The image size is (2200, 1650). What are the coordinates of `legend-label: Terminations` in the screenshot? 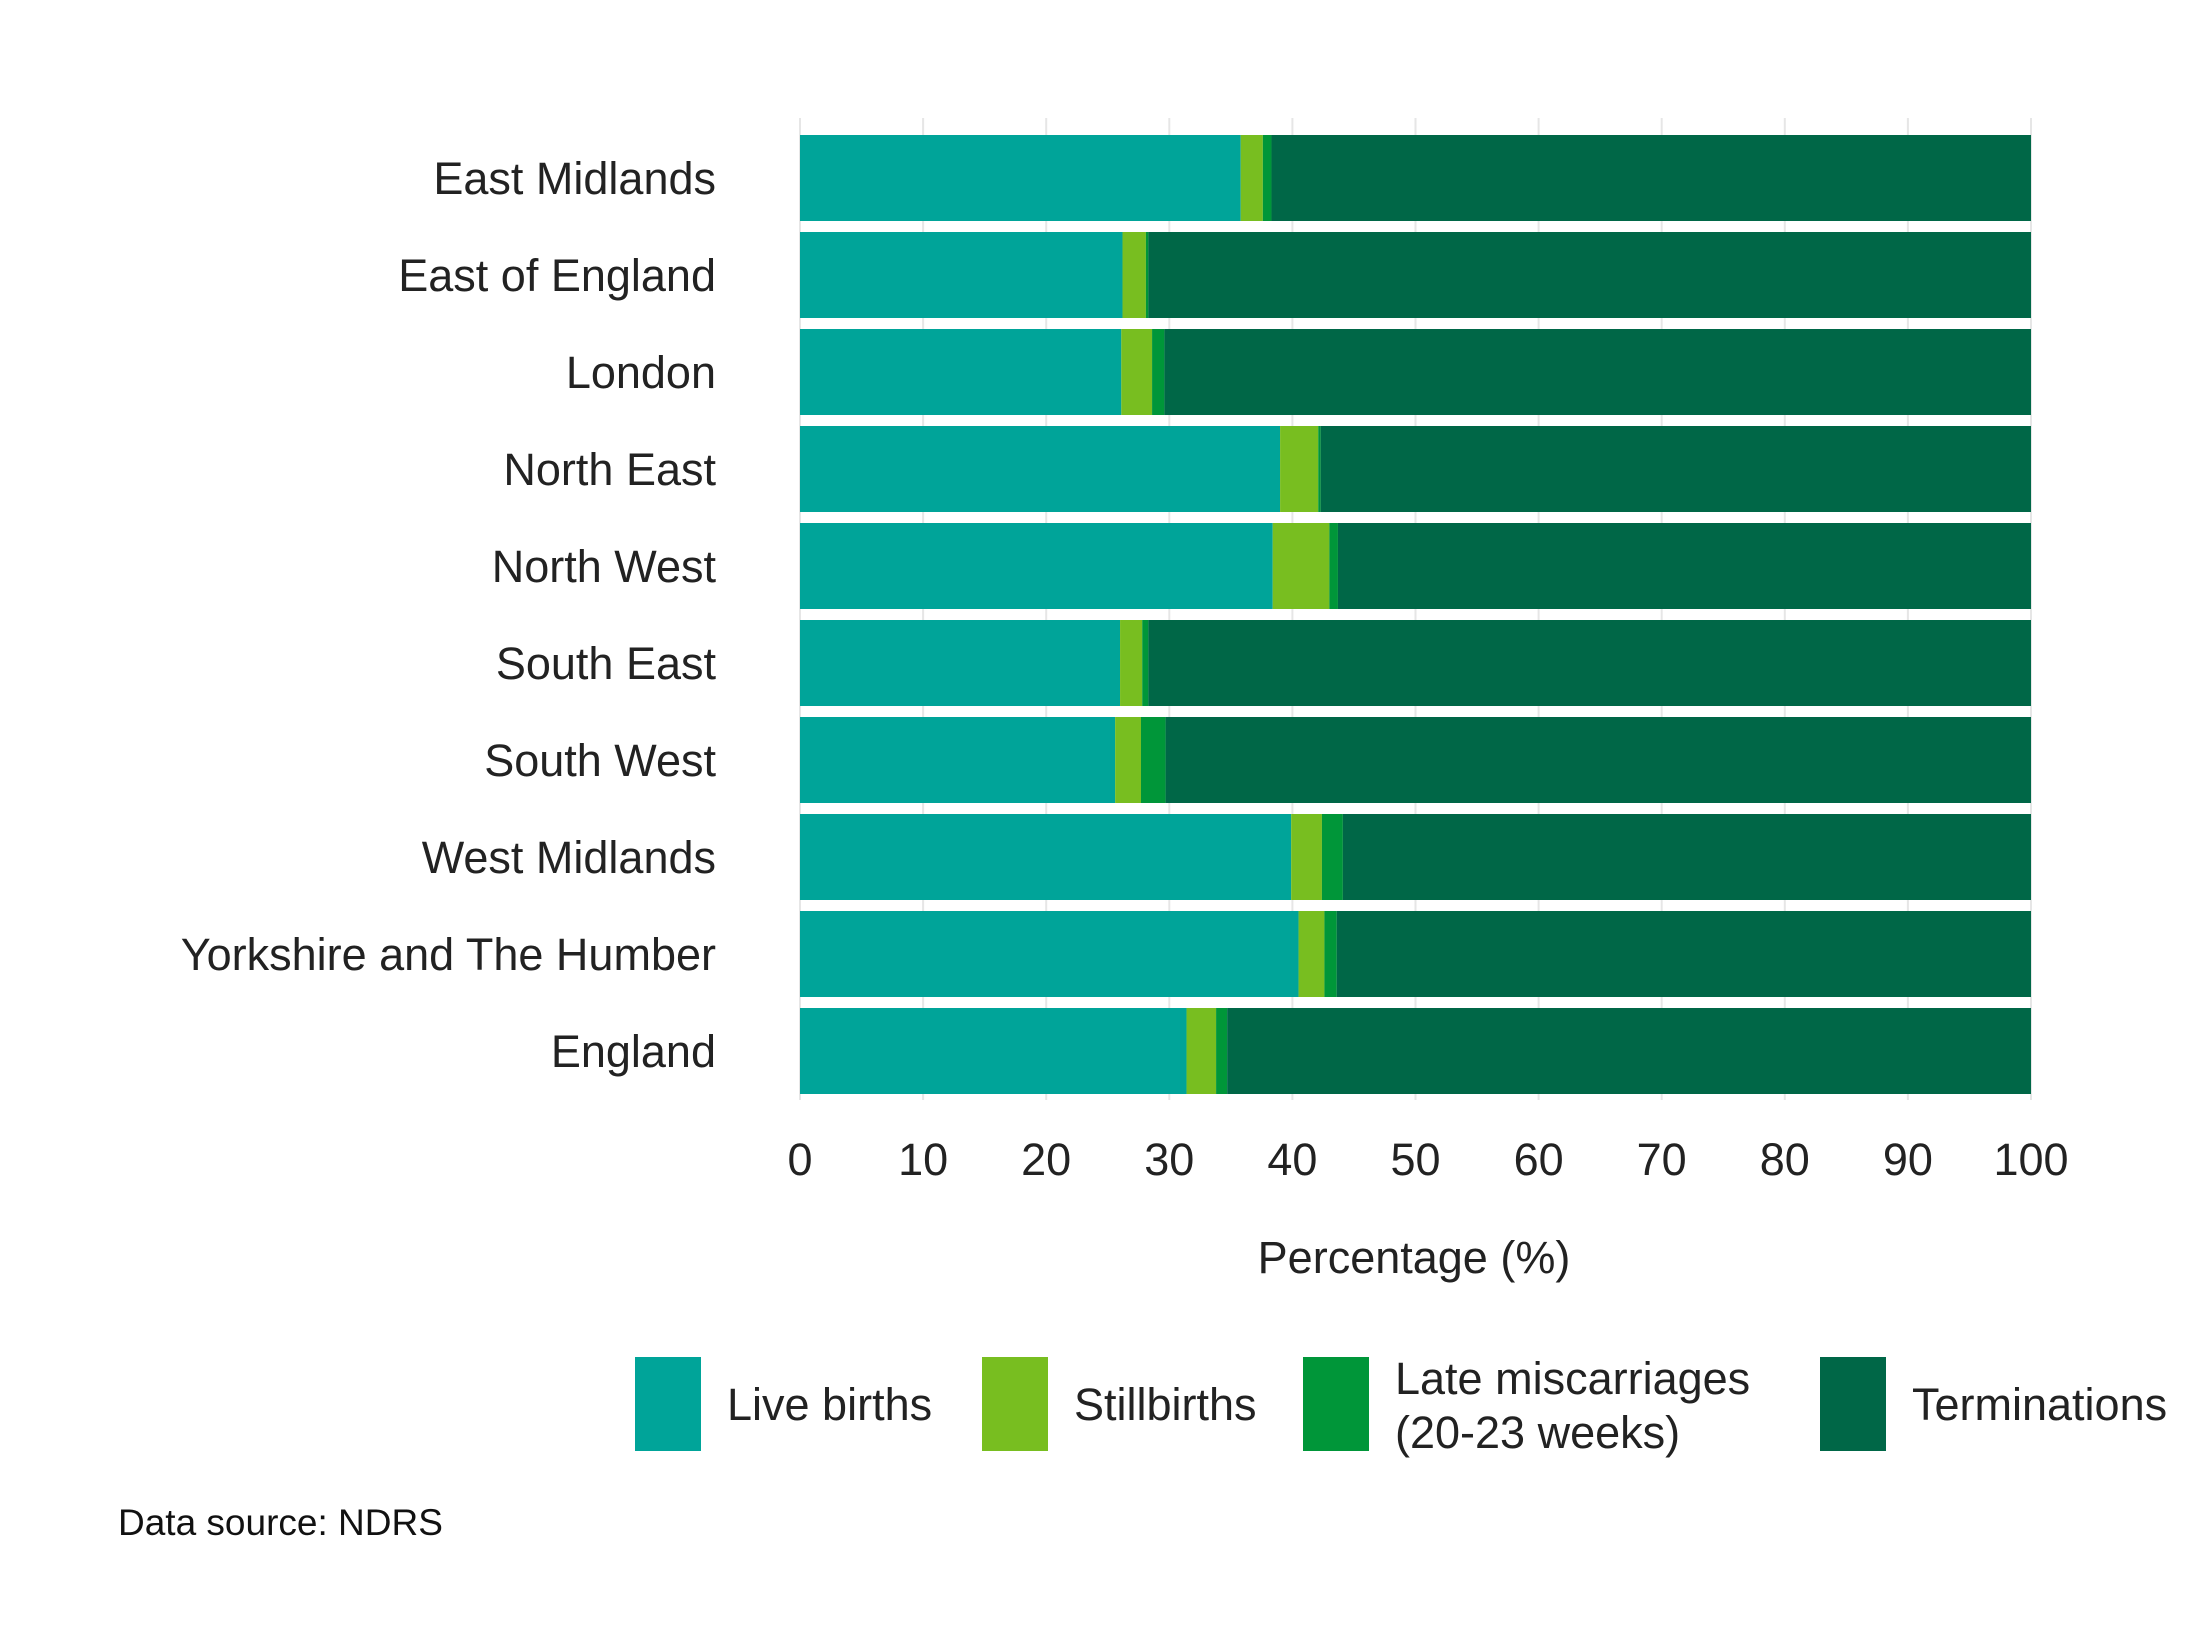 It's located at (2039, 1404).